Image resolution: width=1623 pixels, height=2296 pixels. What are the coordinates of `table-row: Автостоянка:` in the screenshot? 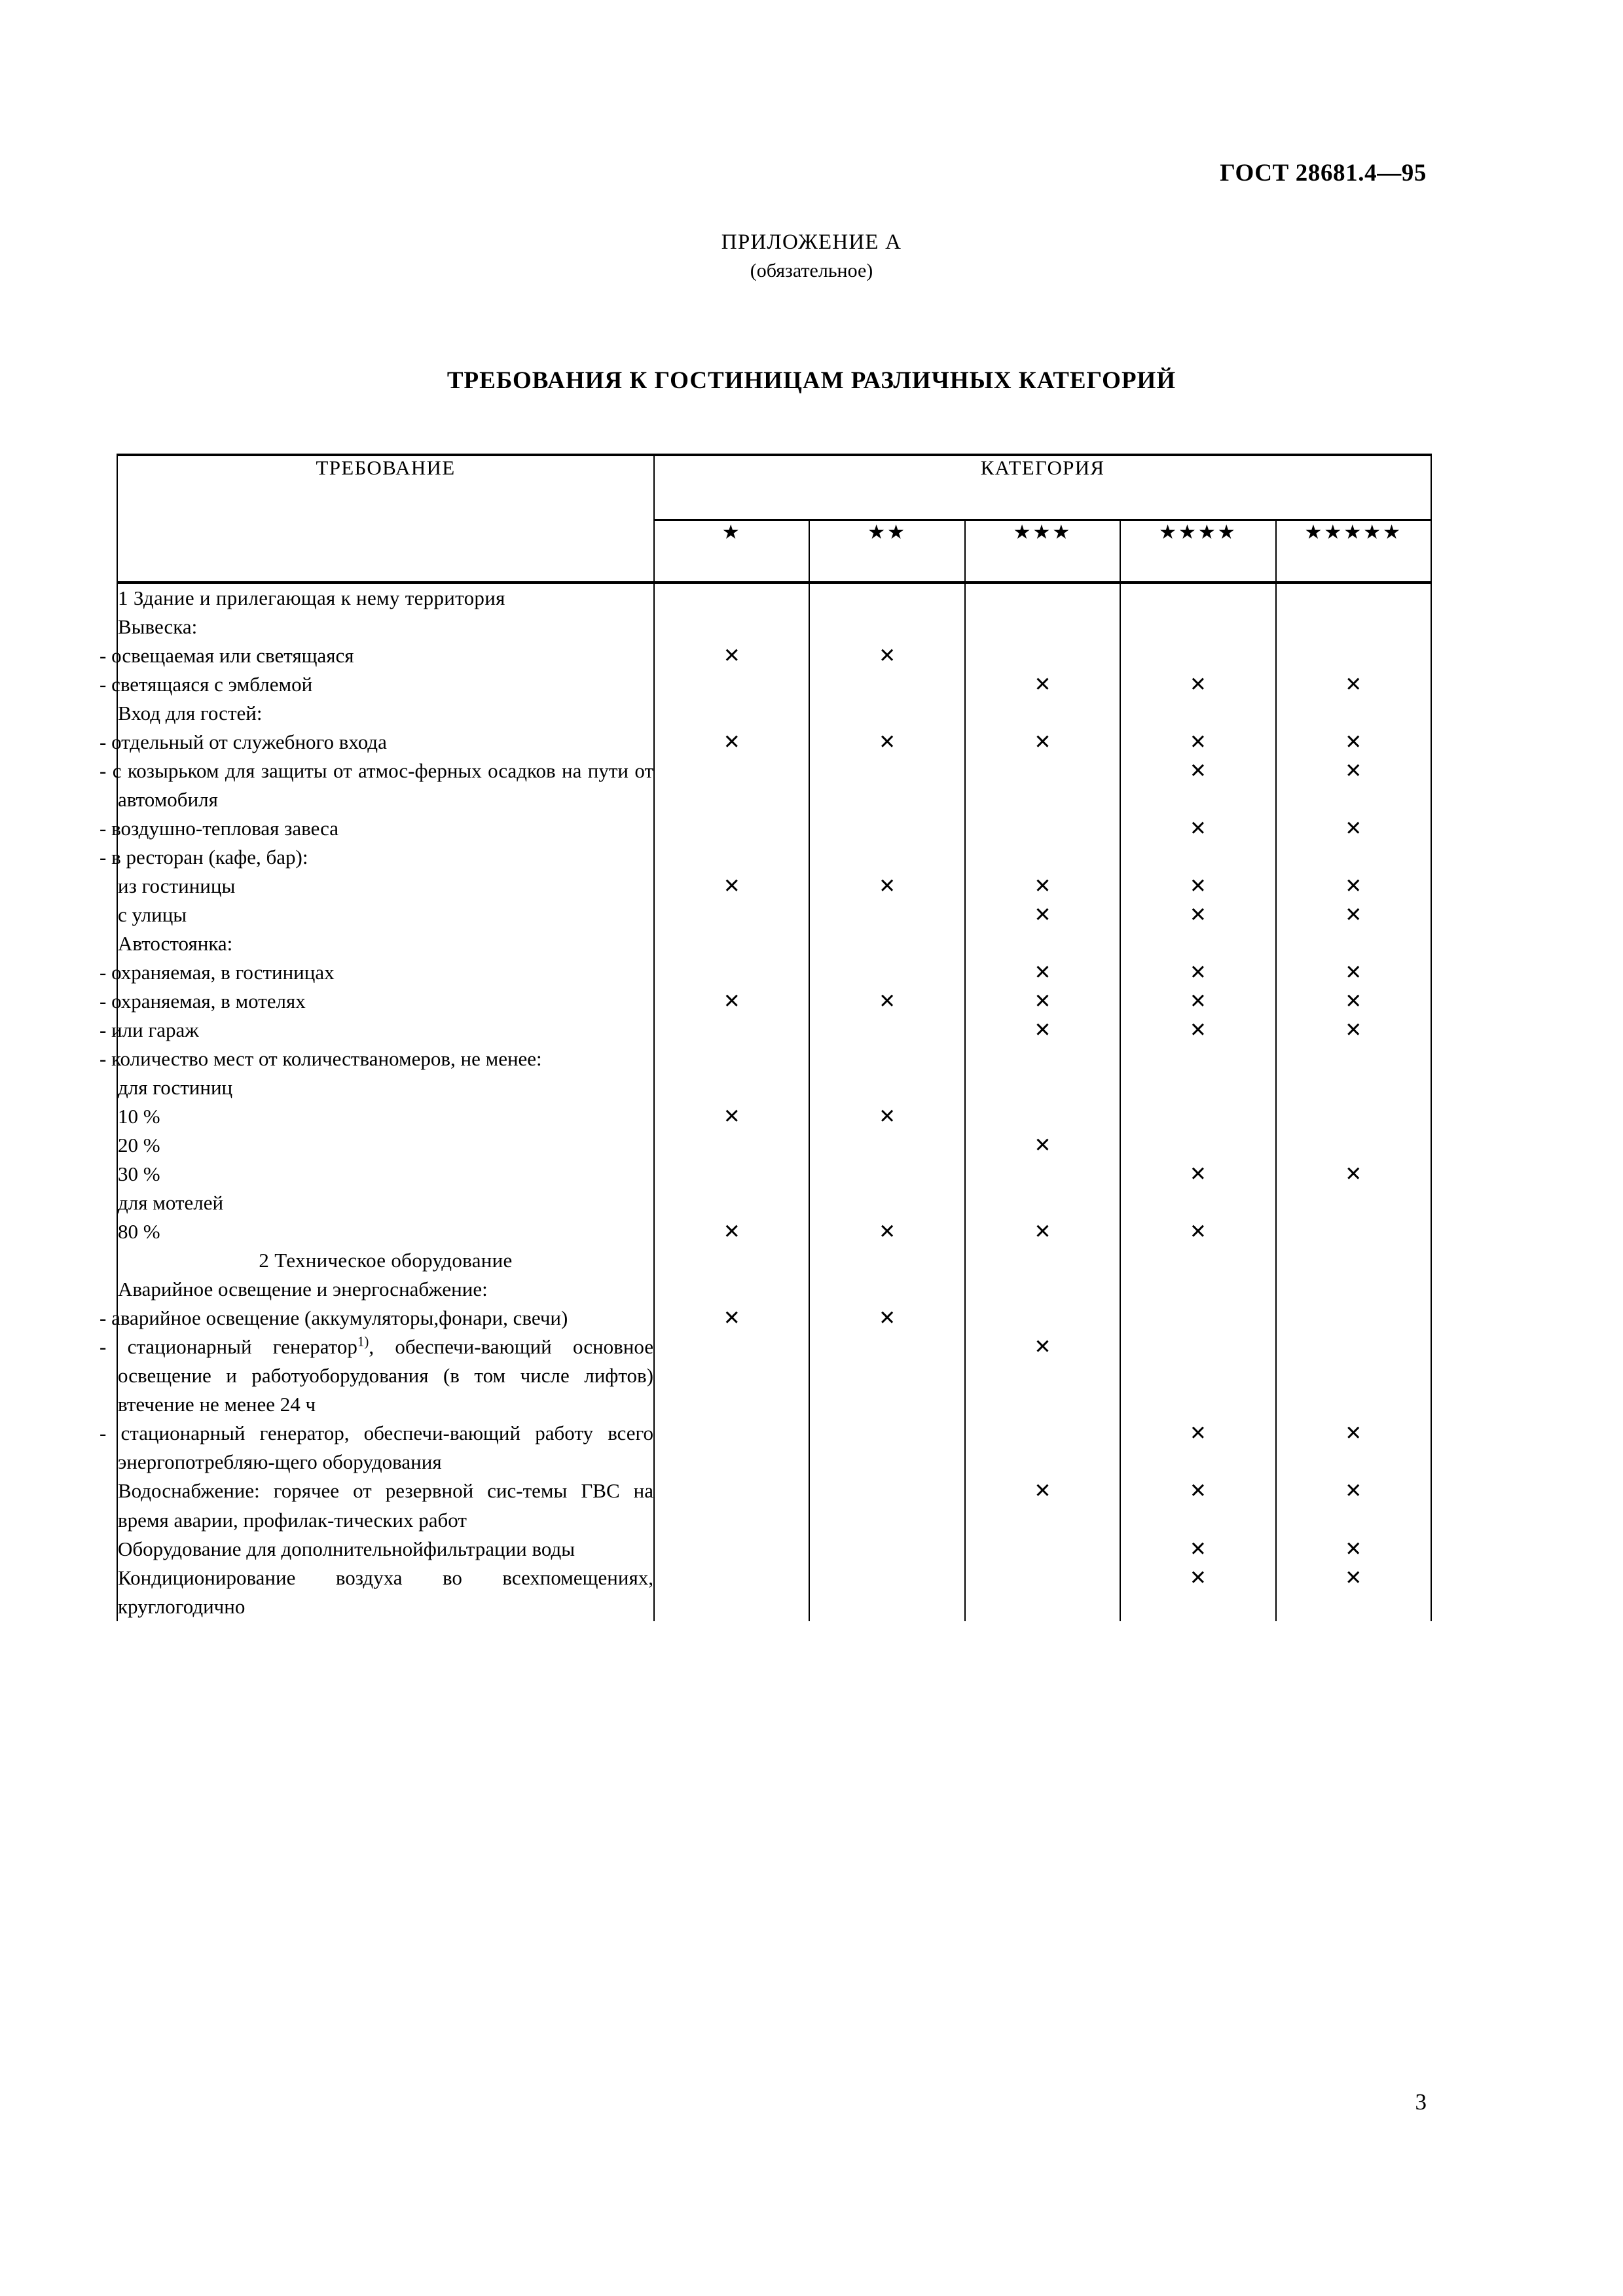 It's located at (774, 944).